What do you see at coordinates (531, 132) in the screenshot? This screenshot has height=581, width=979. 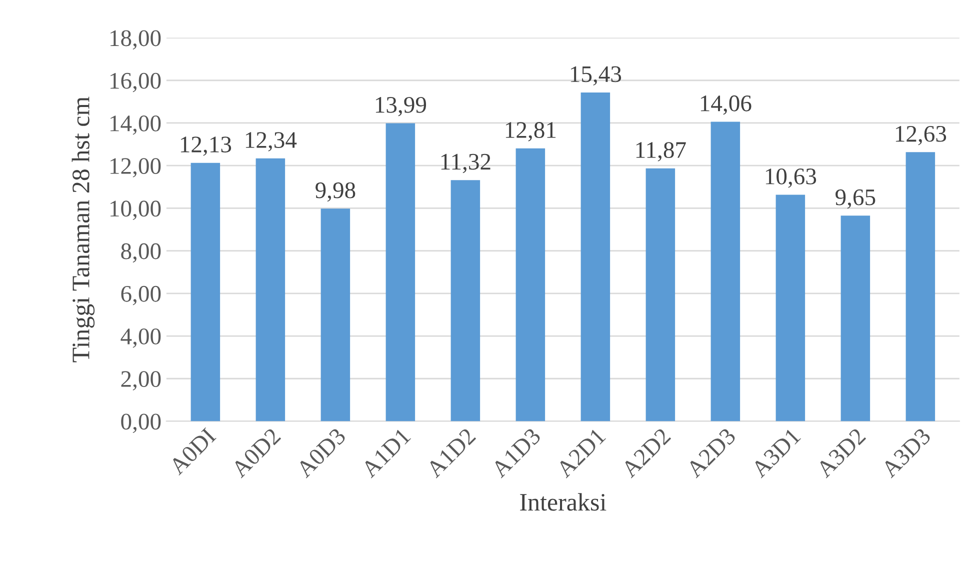 I see `data-label: 12,81` at bounding box center [531, 132].